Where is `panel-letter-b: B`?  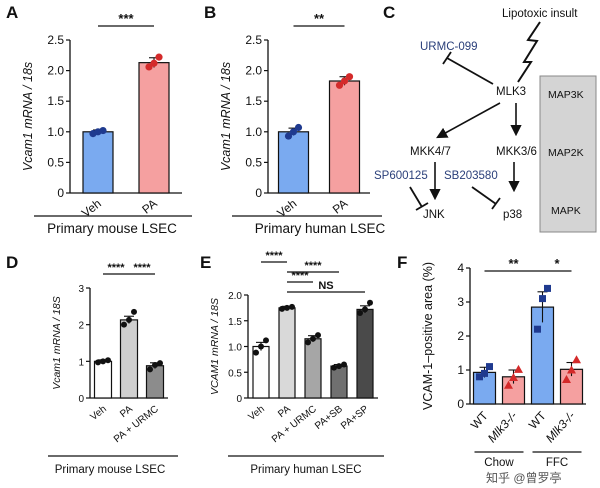 panel-letter-b: B is located at coordinates (210, 12).